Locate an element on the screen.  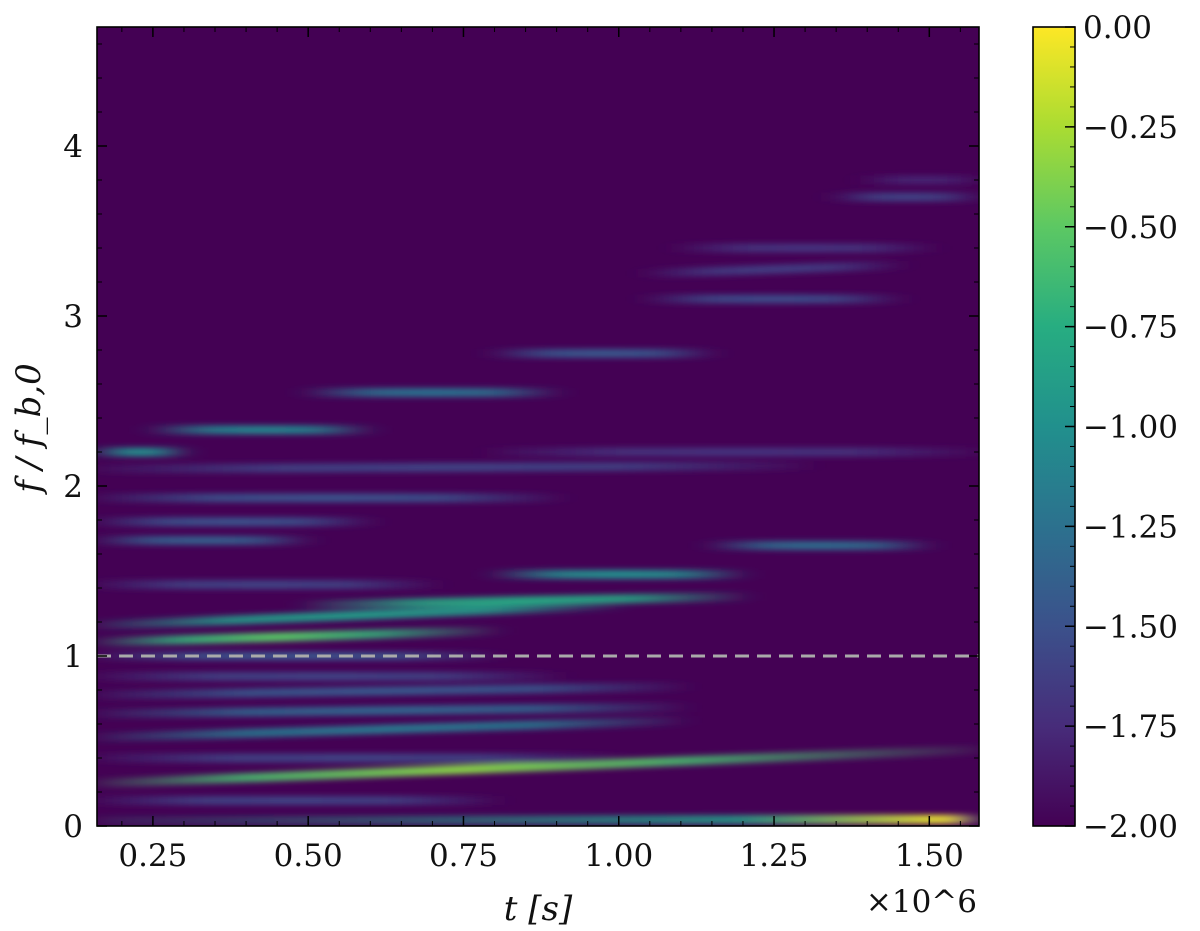
x-tick-label: 0.50 is located at coordinates (308, 856).